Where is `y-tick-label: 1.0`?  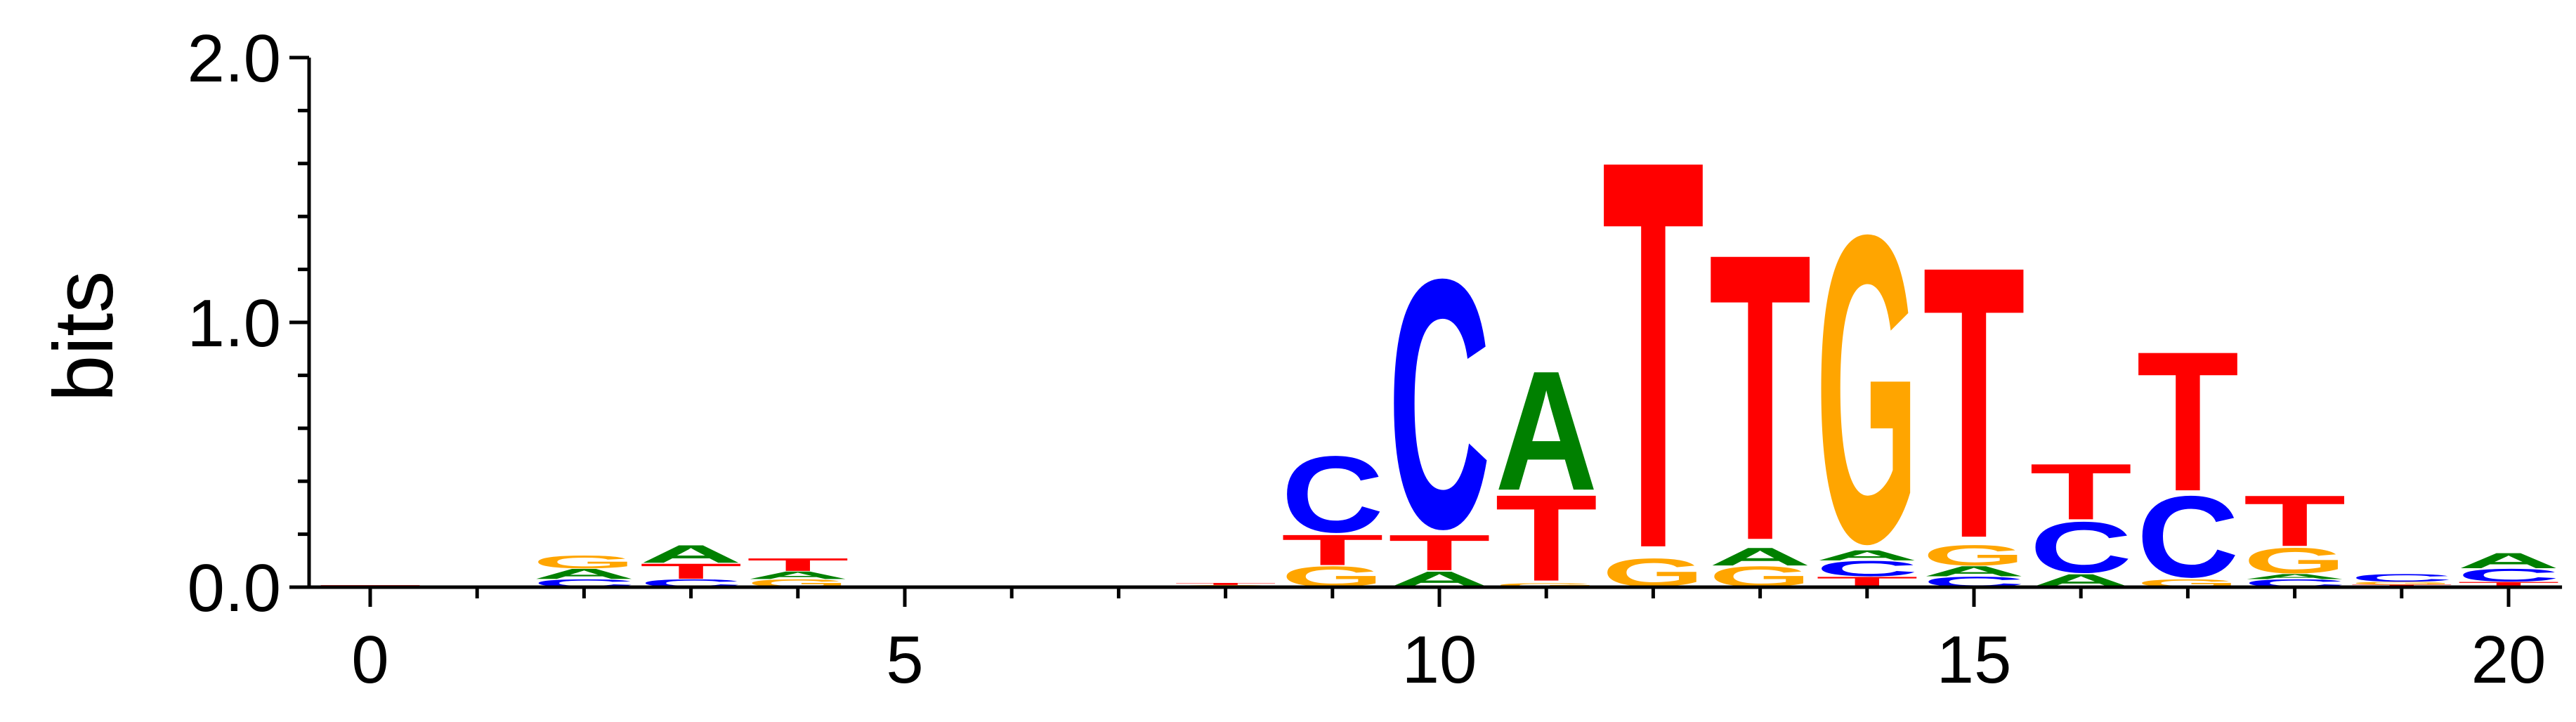 y-tick-label: 1.0 is located at coordinates (234, 323).